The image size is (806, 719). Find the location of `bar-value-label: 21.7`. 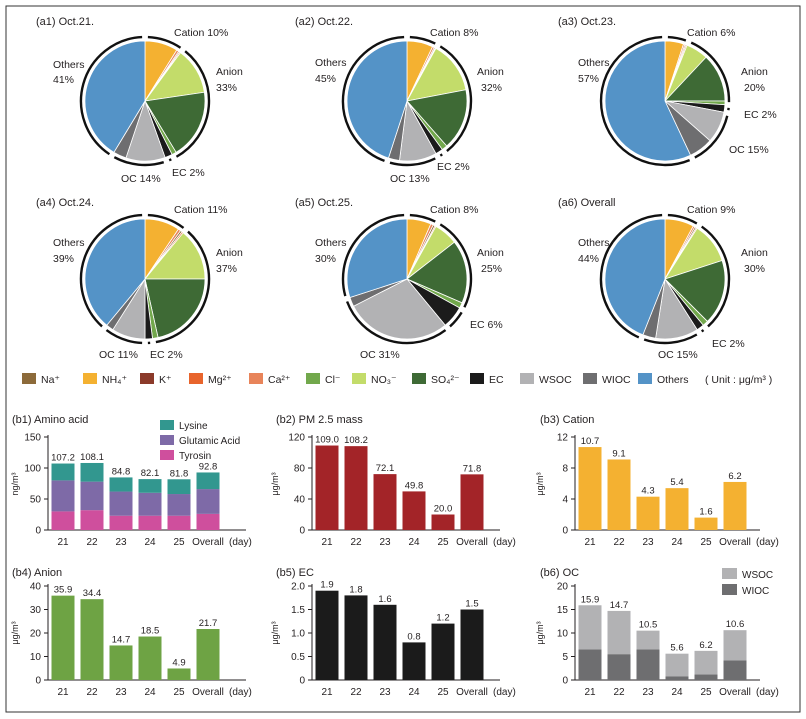

bar-value-label: 21.7 is located at coordinates (208, 623).